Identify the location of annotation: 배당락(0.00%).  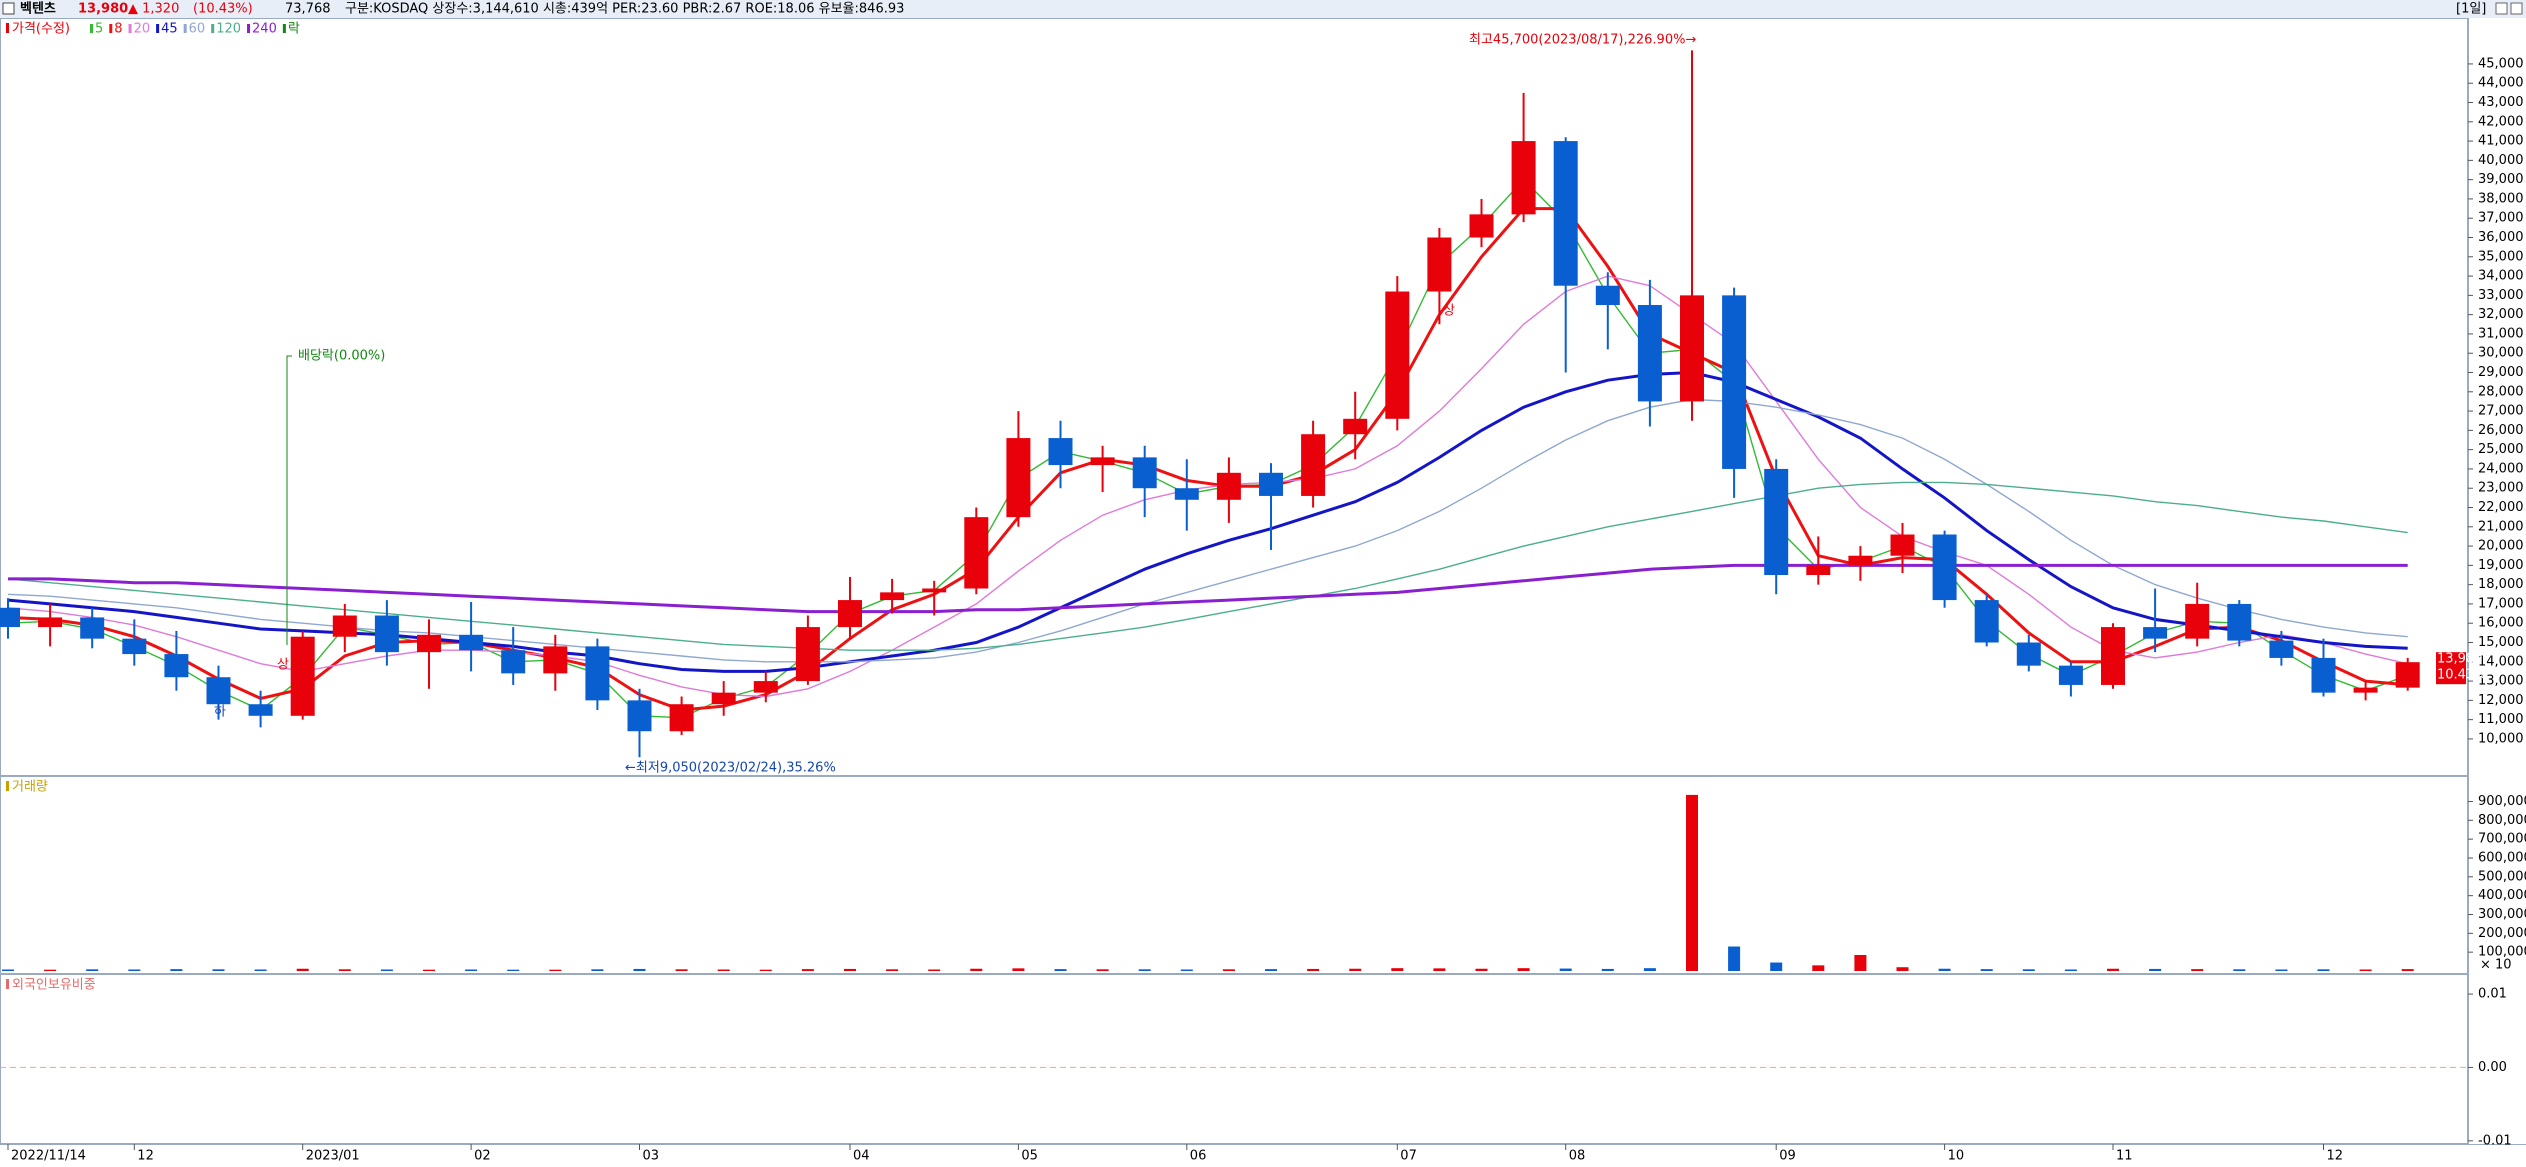
(341, 356).